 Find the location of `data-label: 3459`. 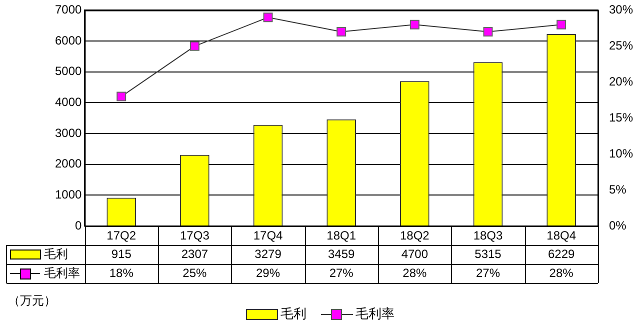

data-label: 3459 is located at coordinates (342, 253).